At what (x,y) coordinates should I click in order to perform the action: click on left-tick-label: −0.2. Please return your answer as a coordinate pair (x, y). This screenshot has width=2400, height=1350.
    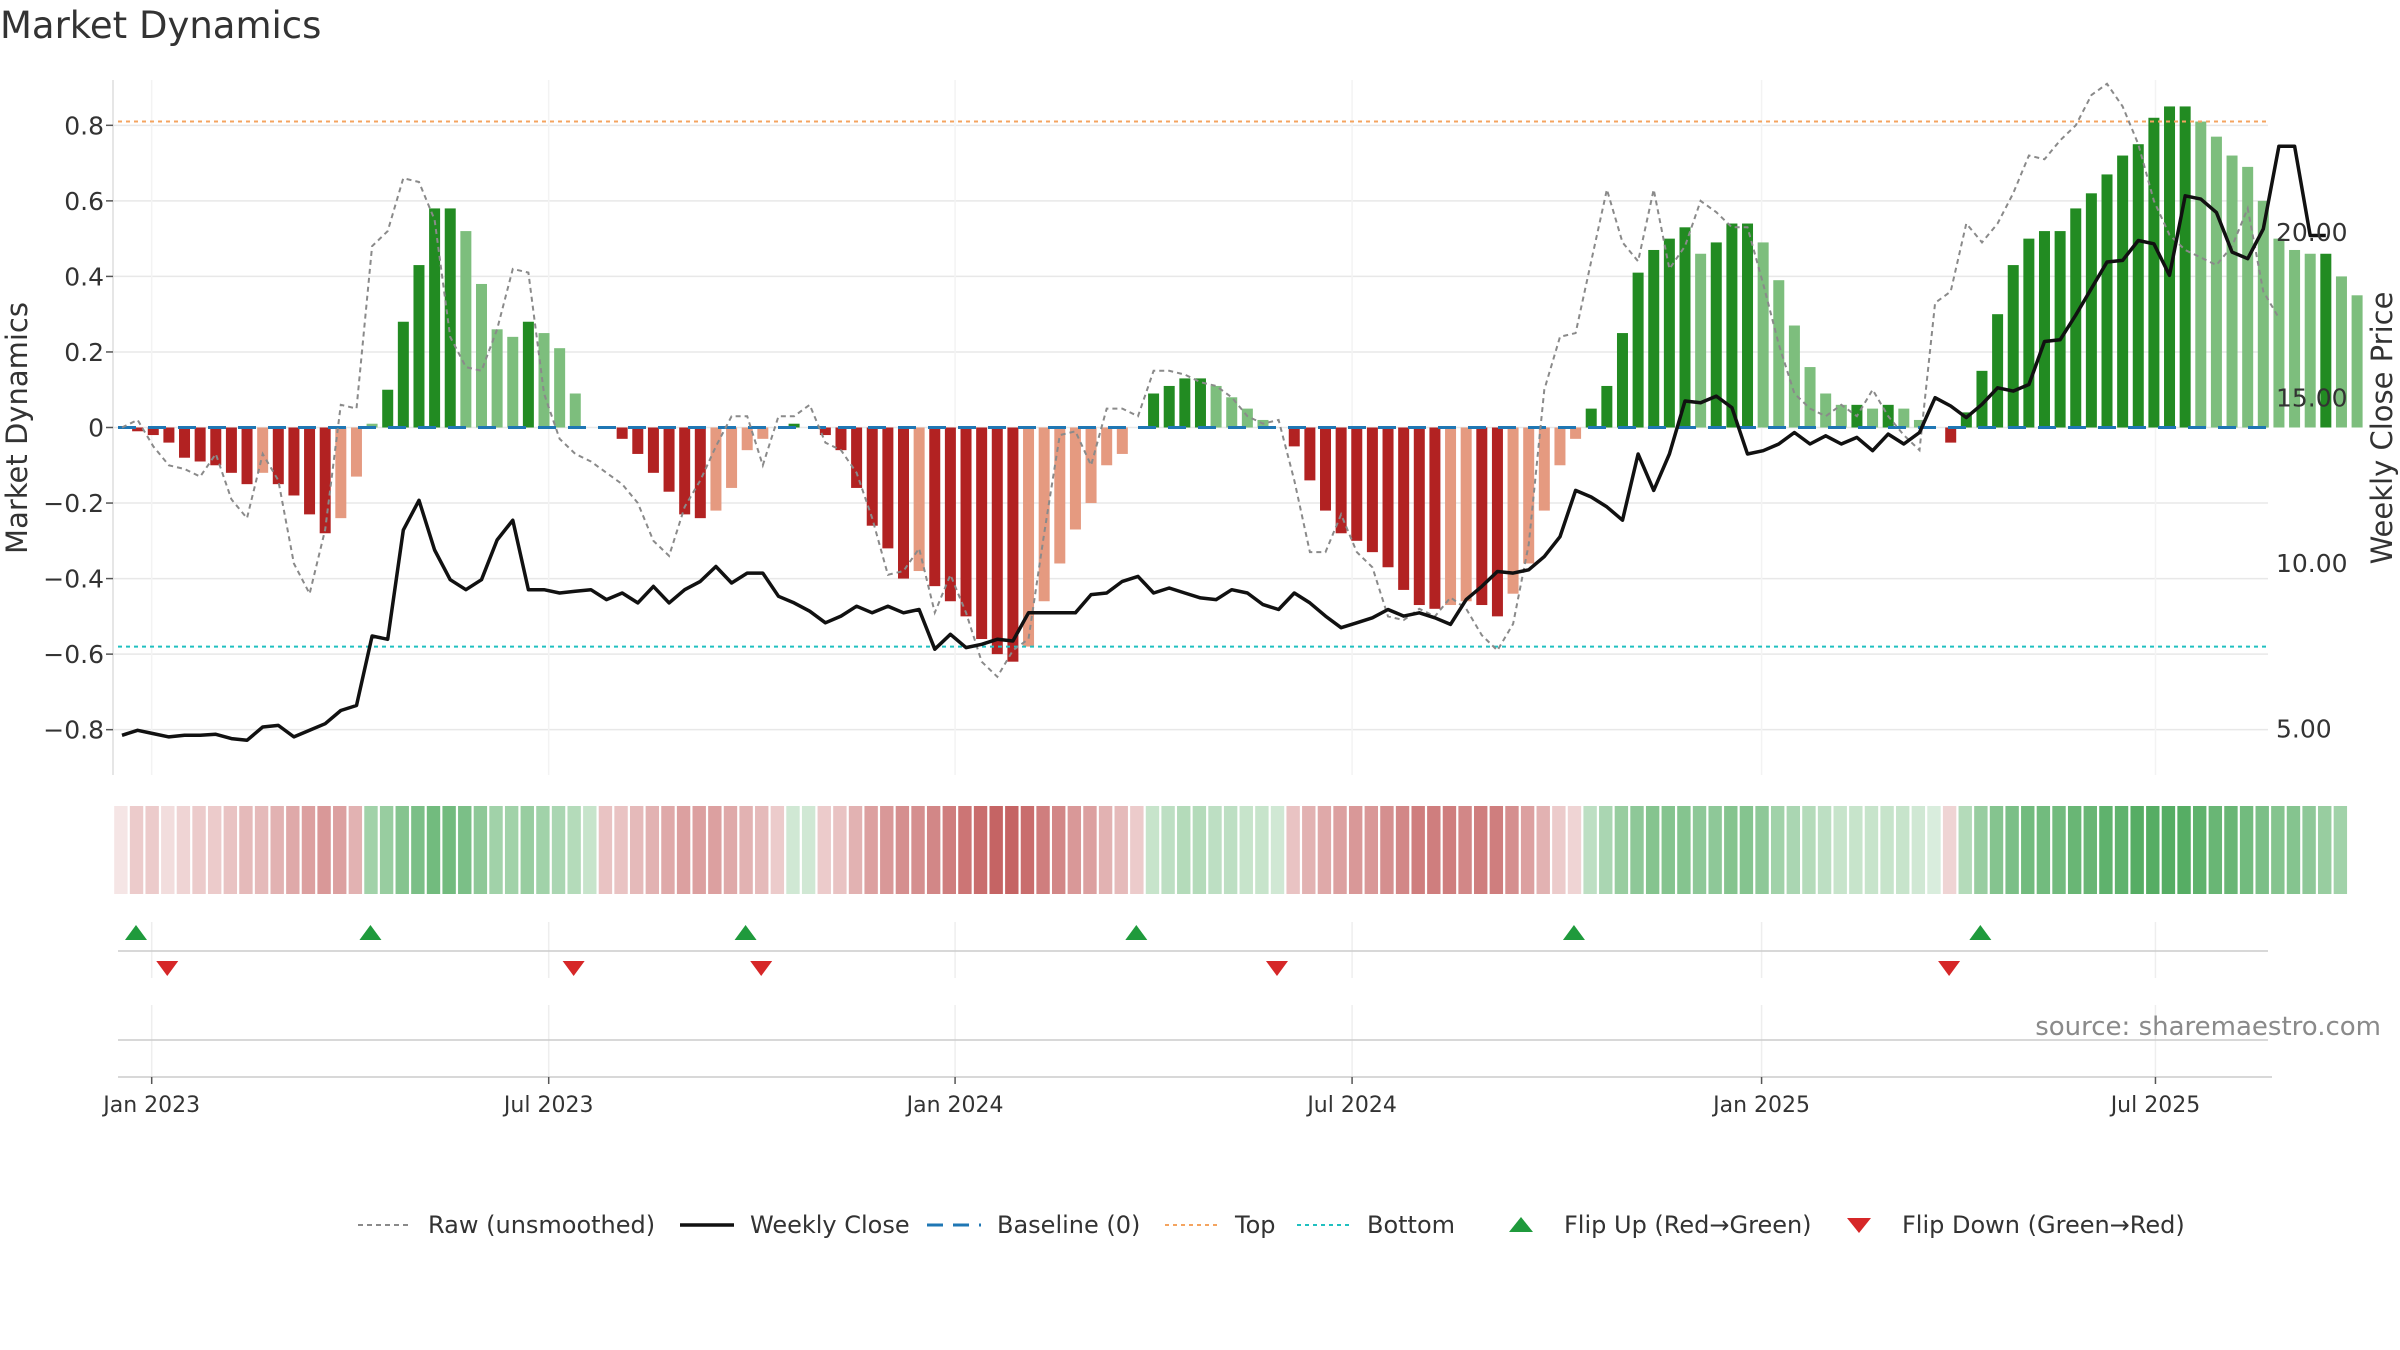
    Looking at the image, I should click on (73, 503).